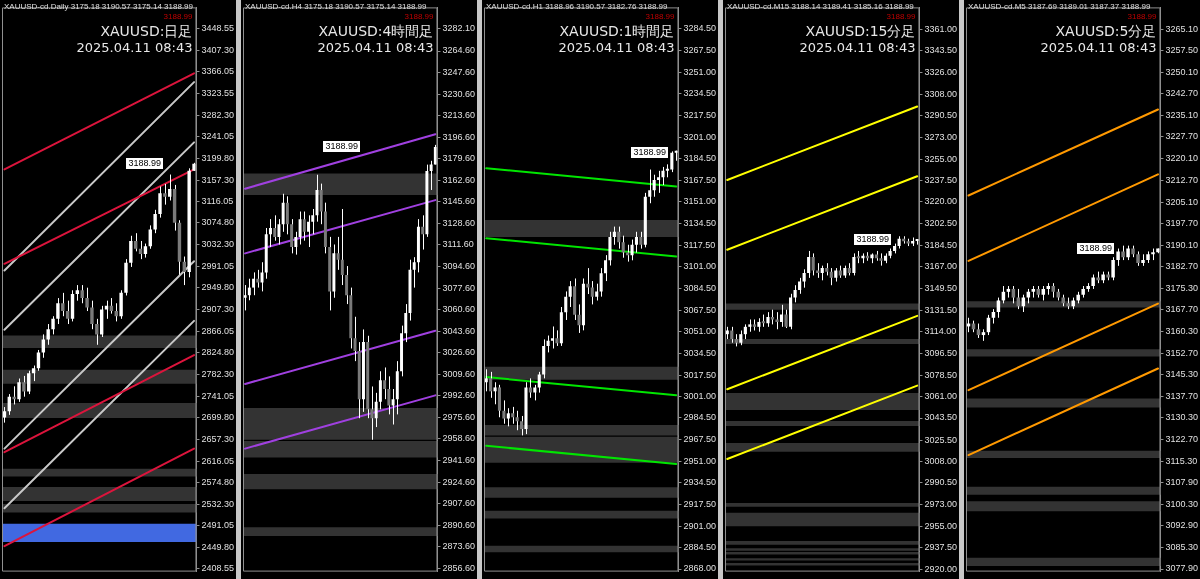 This screenshot has width=1200, height=579. Describe the element at coordinates (459, 266) in the screenshot. I see `y-tick-label: 3094.60` at that location.